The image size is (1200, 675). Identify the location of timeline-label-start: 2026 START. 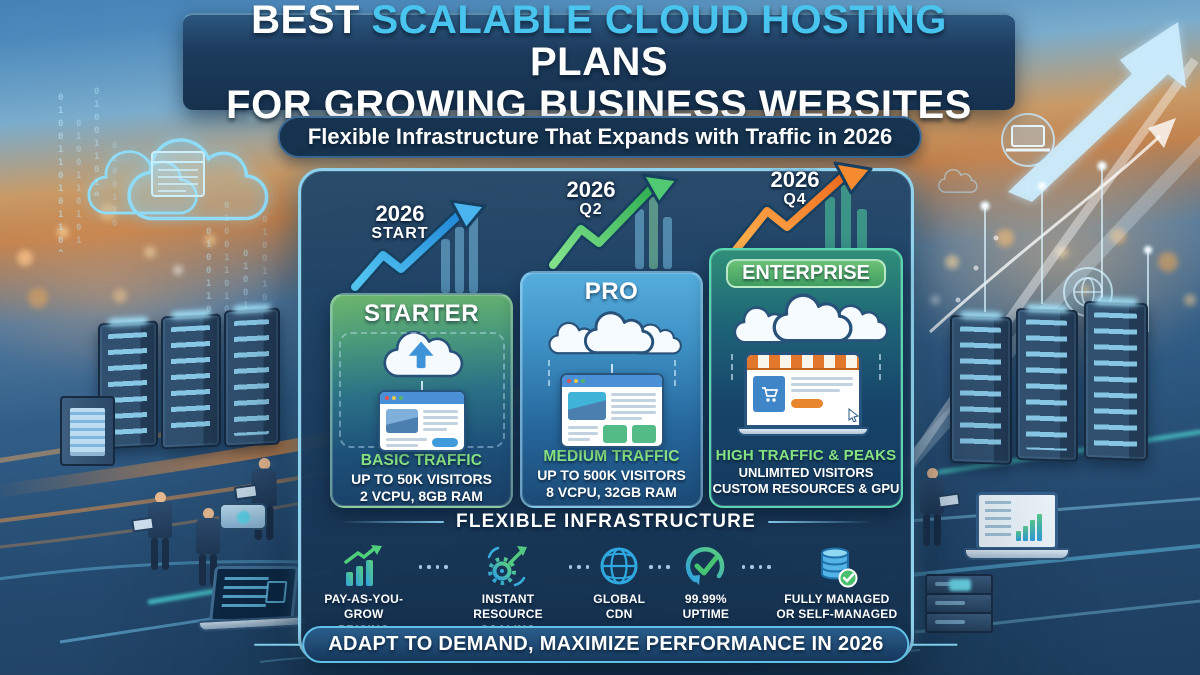
(400, 221).